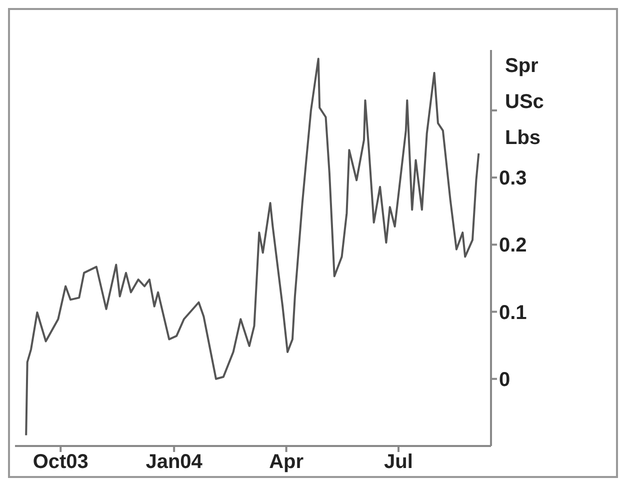 Image resolution: width=626 pixels, height=486 pixels. What do you see at coordinates (286, 462) in the screenshot?
I see `x-tick-label: Apr` at bounding box center [286, 462].